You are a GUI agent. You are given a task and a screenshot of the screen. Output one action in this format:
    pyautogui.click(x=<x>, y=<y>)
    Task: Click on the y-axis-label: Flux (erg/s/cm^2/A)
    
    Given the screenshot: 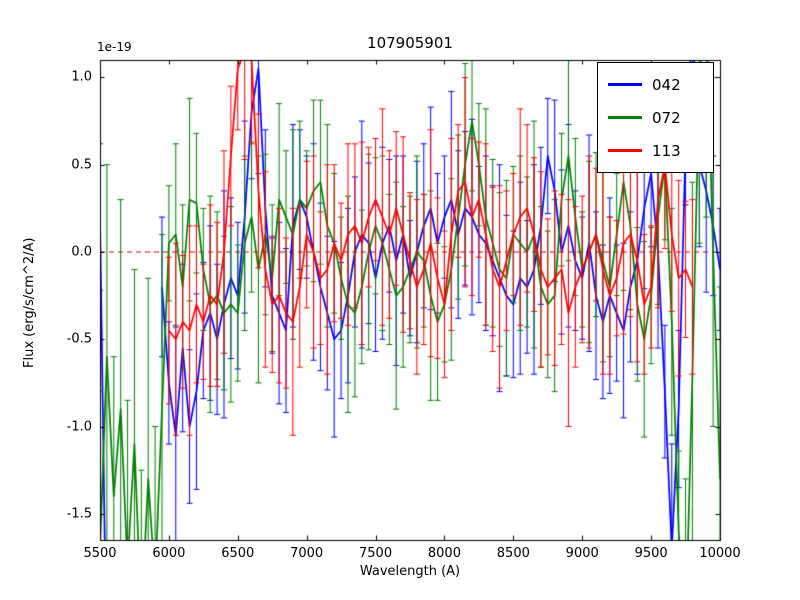 What is the action you would take?
    pyautogui.click(x=29, y=302)
    